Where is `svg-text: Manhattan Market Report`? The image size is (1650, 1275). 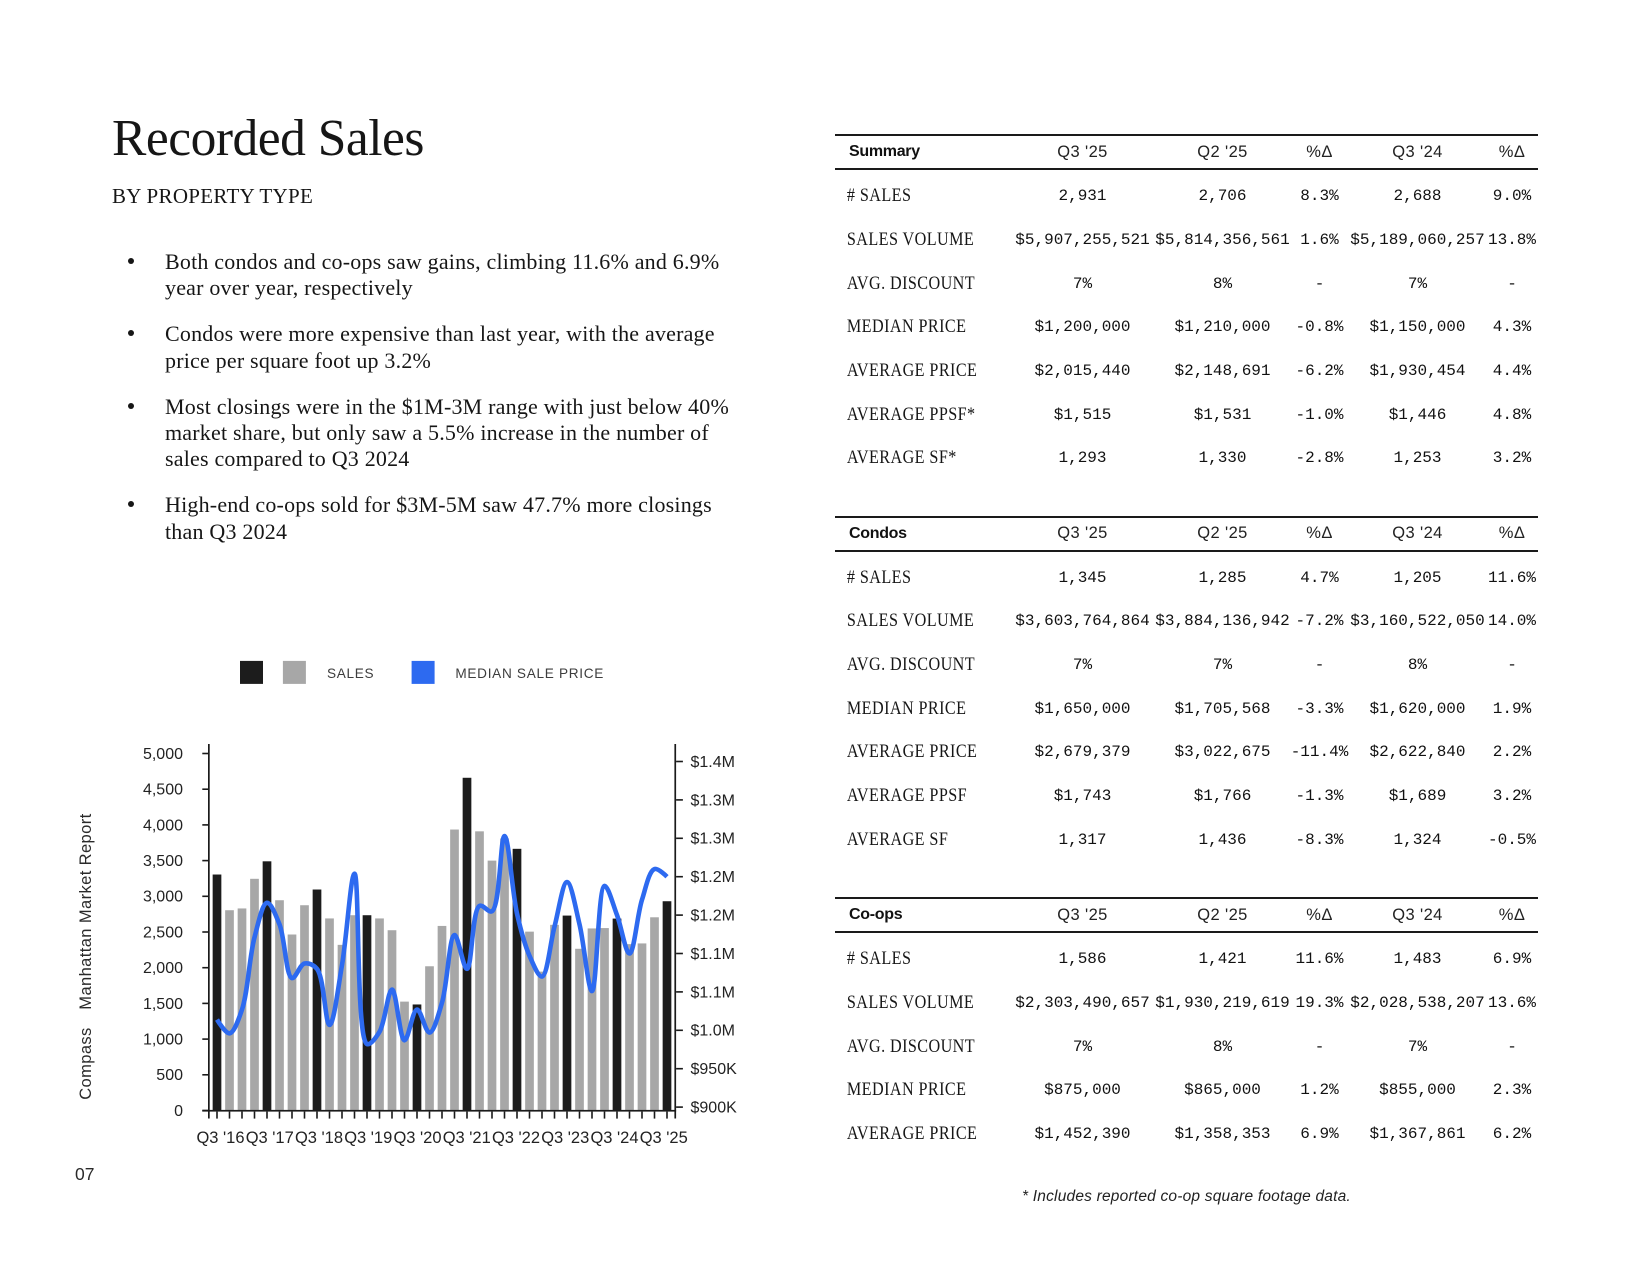
svg-text: Manhattan Market Report is located at coordinates (86, 911).